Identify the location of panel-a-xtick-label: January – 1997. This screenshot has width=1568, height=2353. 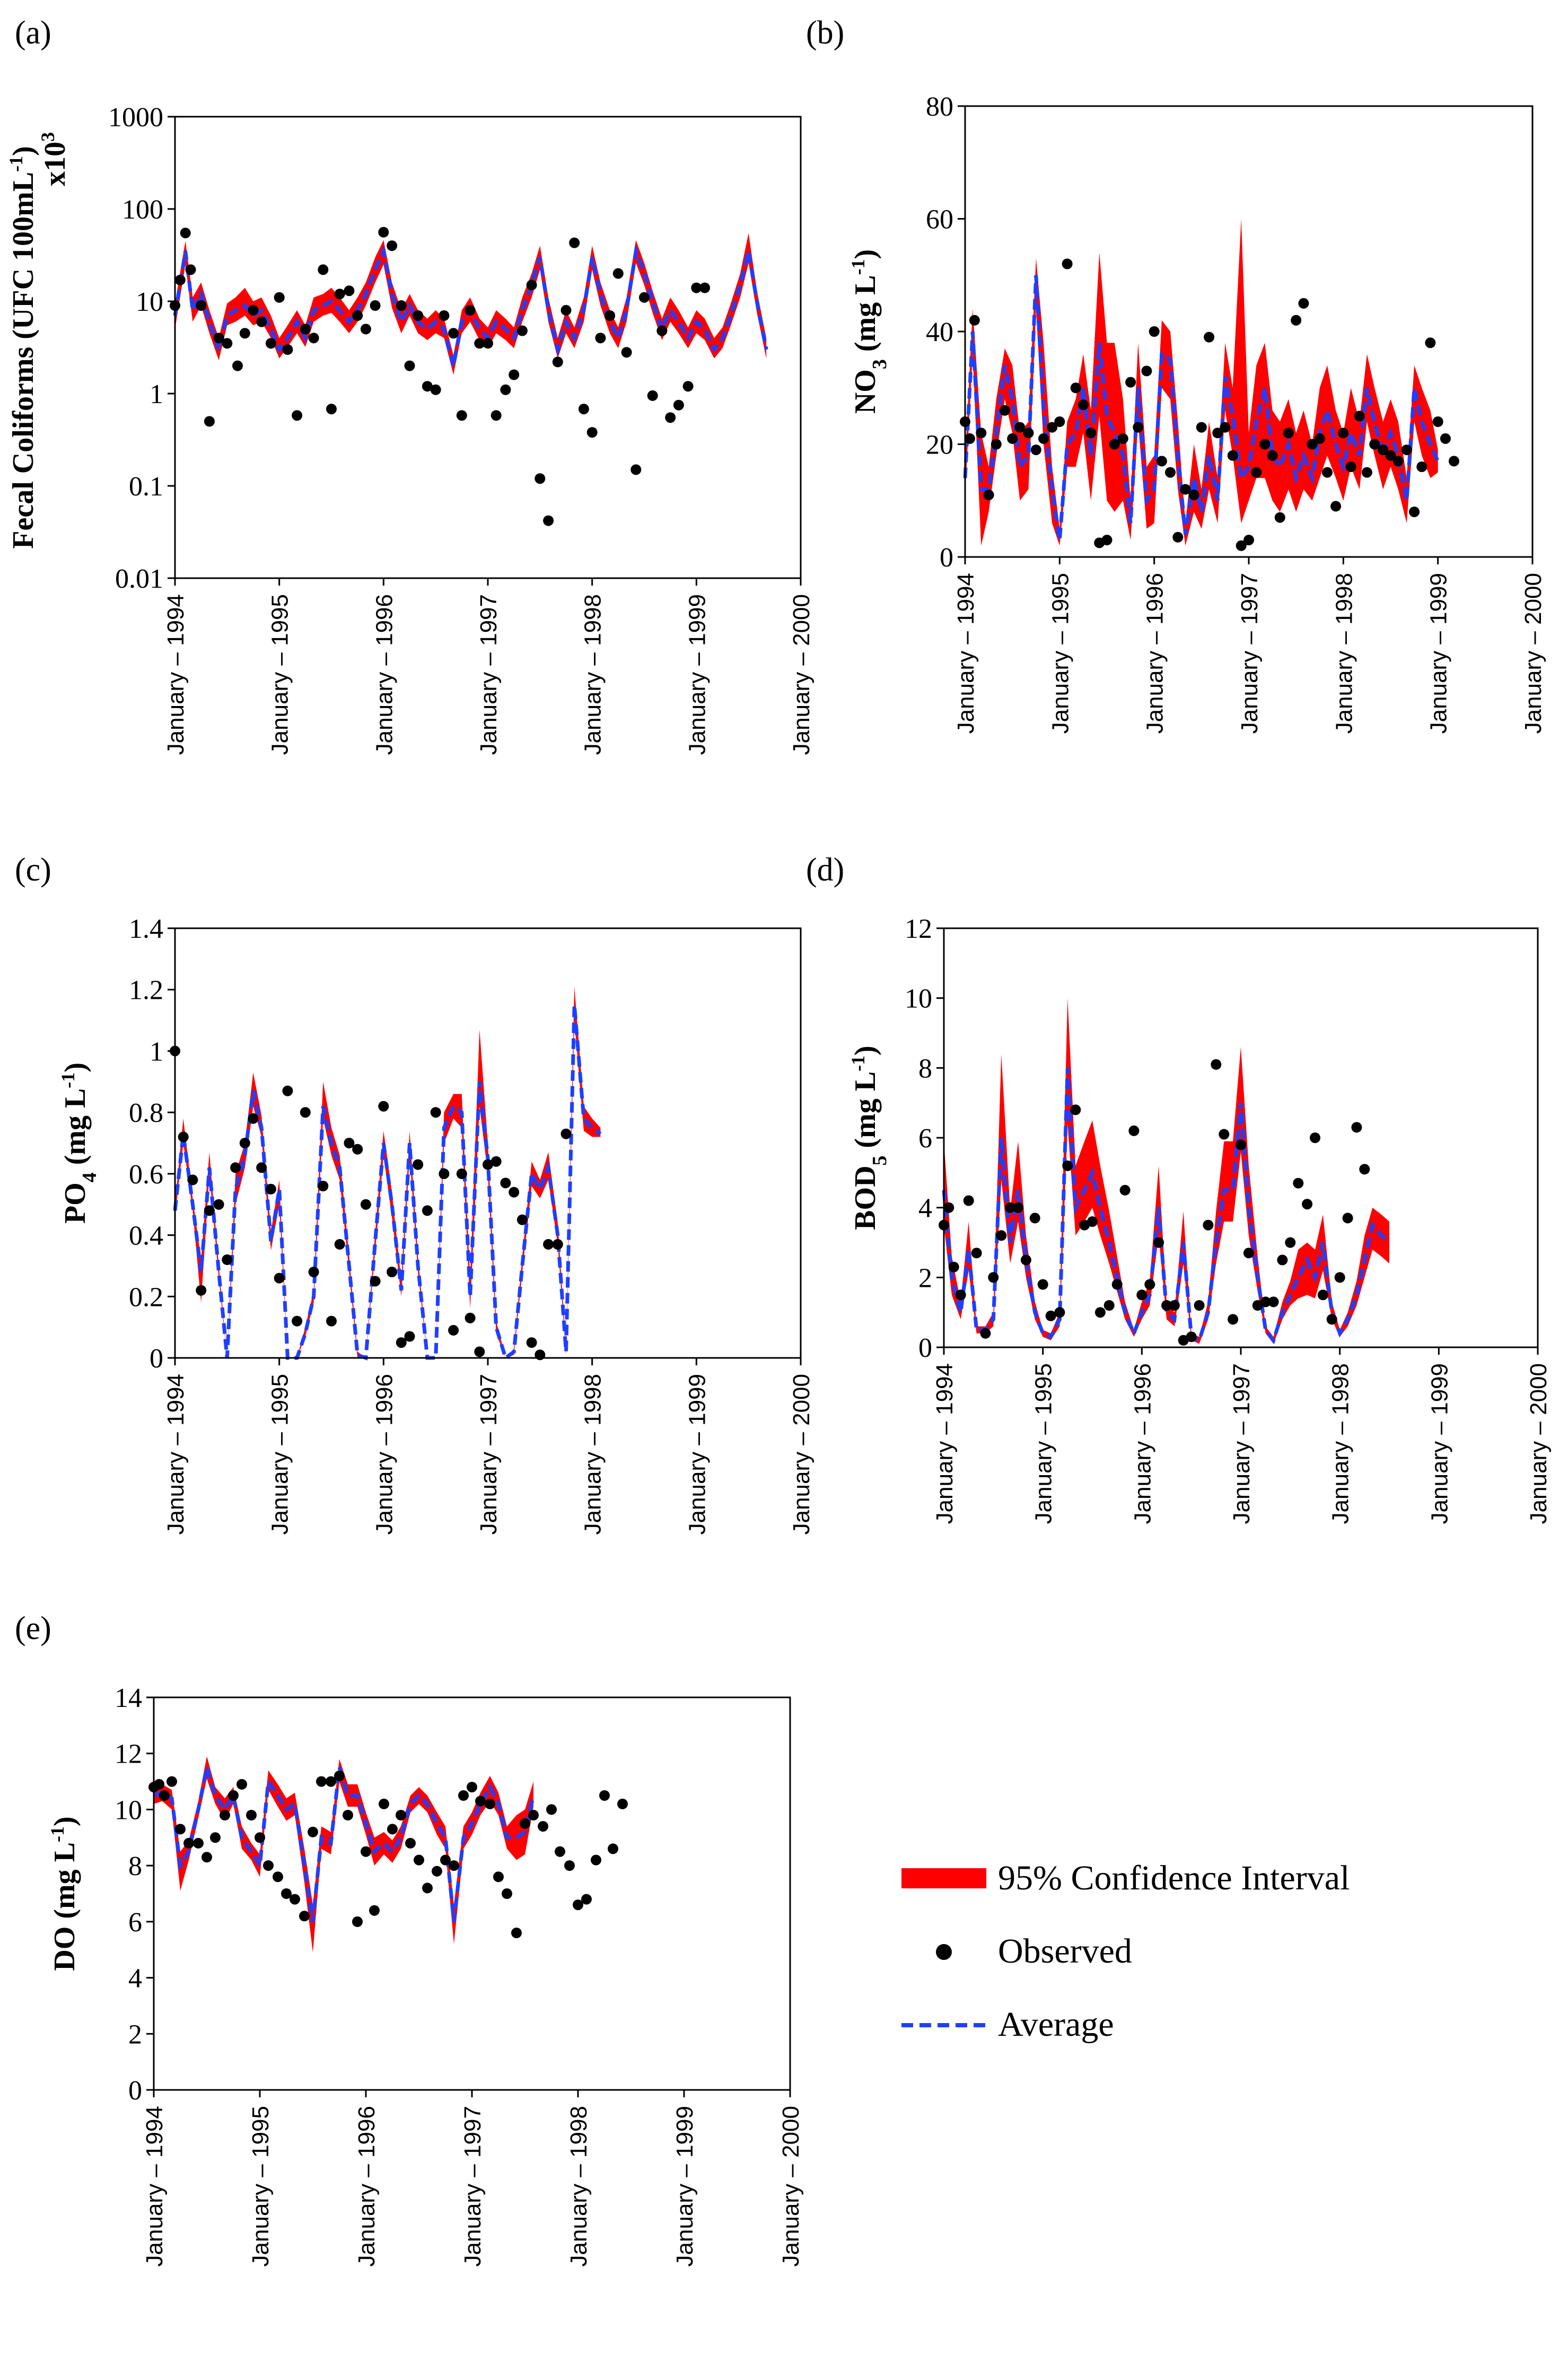
(489, 674).